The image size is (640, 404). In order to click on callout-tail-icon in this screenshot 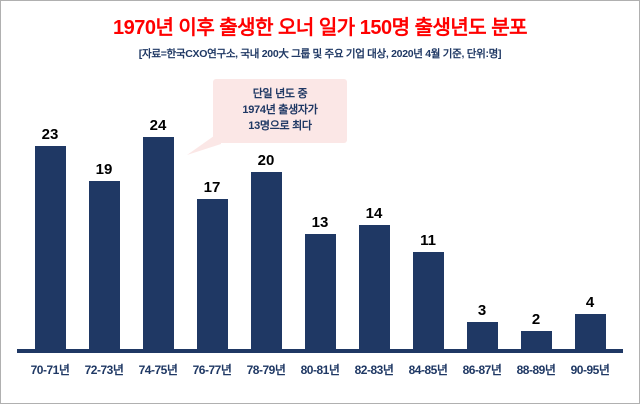, I will do `click(204, 142)`.